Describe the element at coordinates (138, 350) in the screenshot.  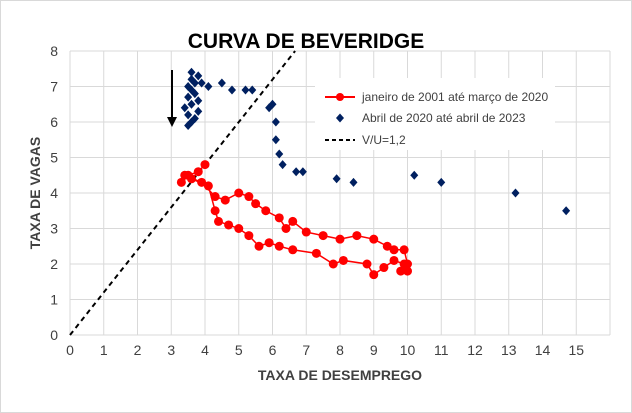
I see `x-tick-label: 2` at that location.